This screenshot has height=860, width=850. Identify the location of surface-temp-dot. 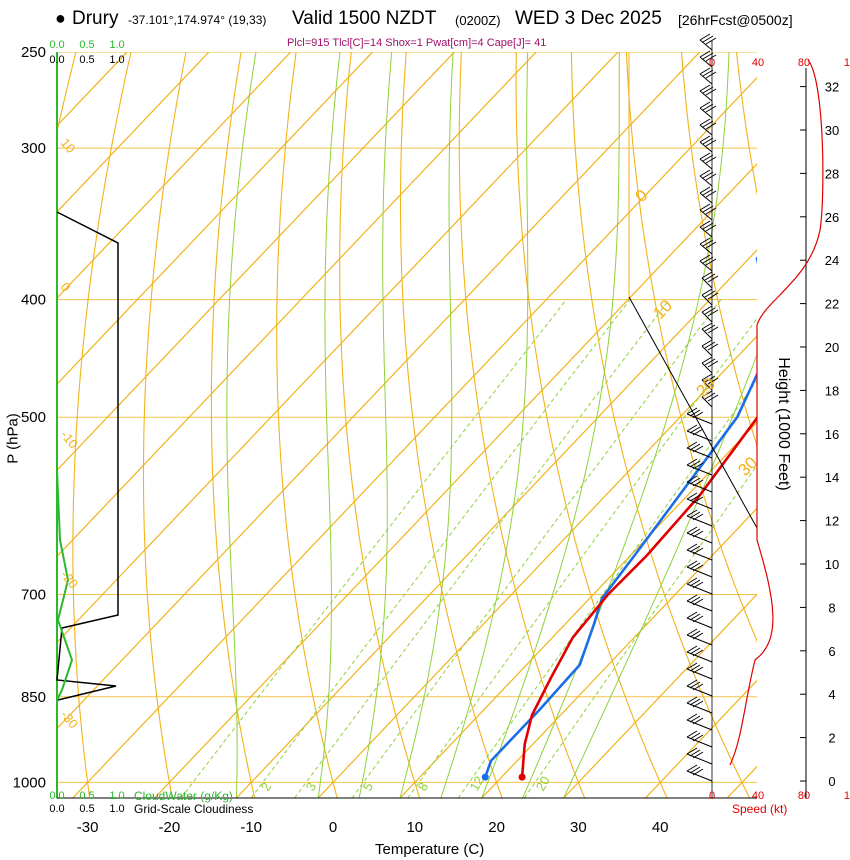
(522, 777).